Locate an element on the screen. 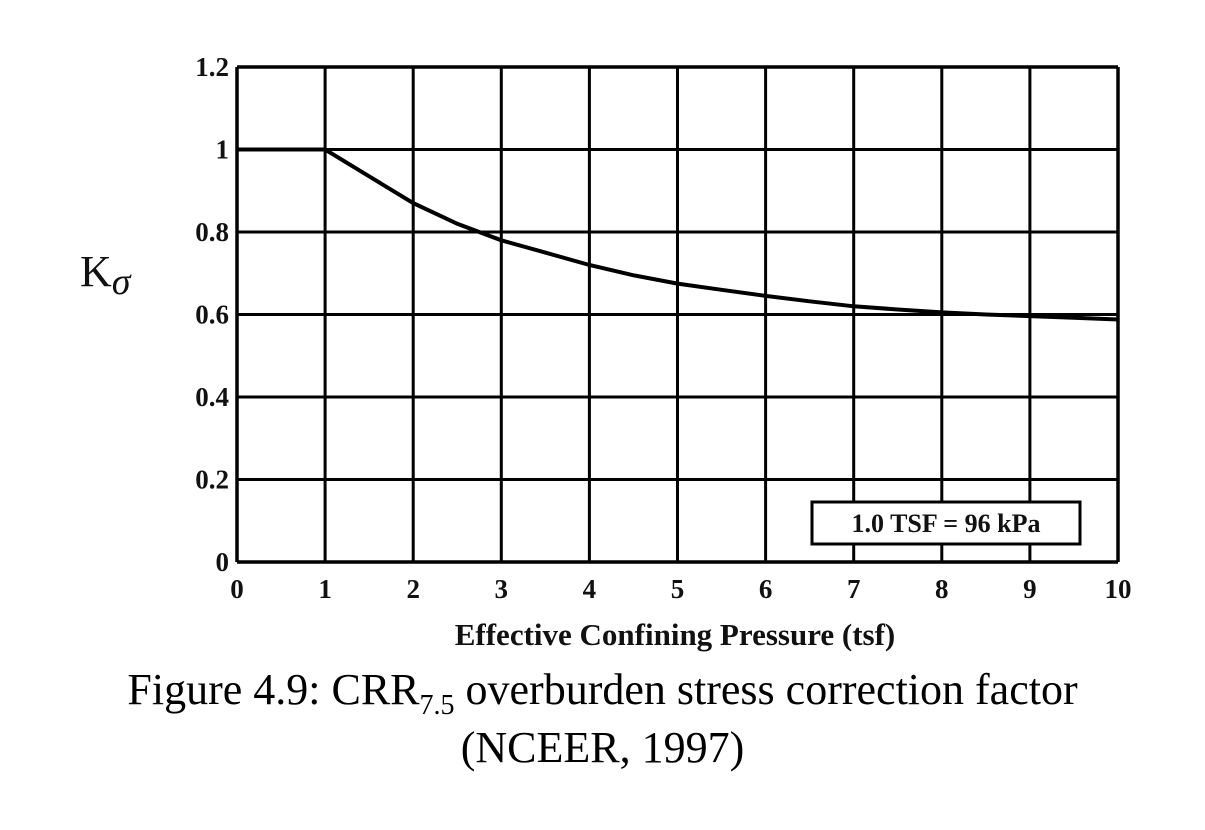 This screenshot has height=830, width=1205. x-tick-label: 0 is located at coordinates (237, 589).